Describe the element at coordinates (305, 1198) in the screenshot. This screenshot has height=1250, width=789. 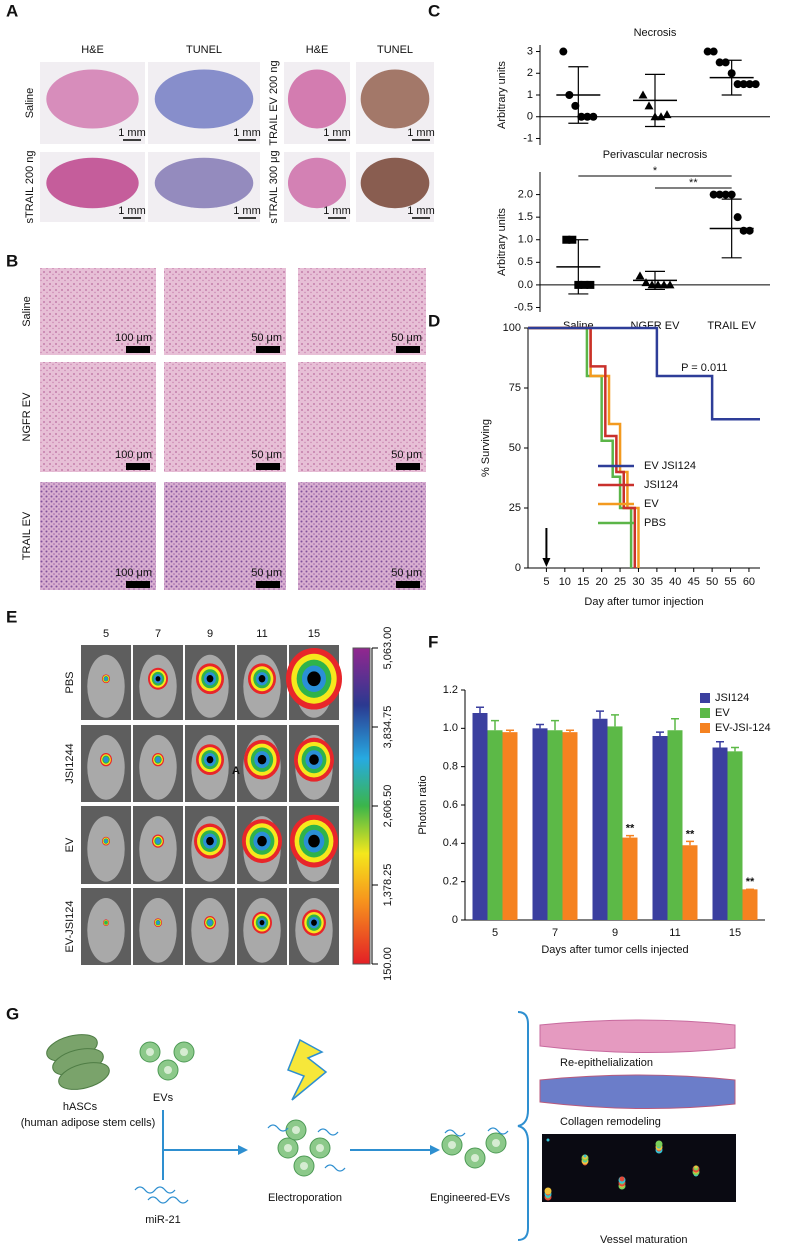
I see `diagram-label: Electroporation` at that location.